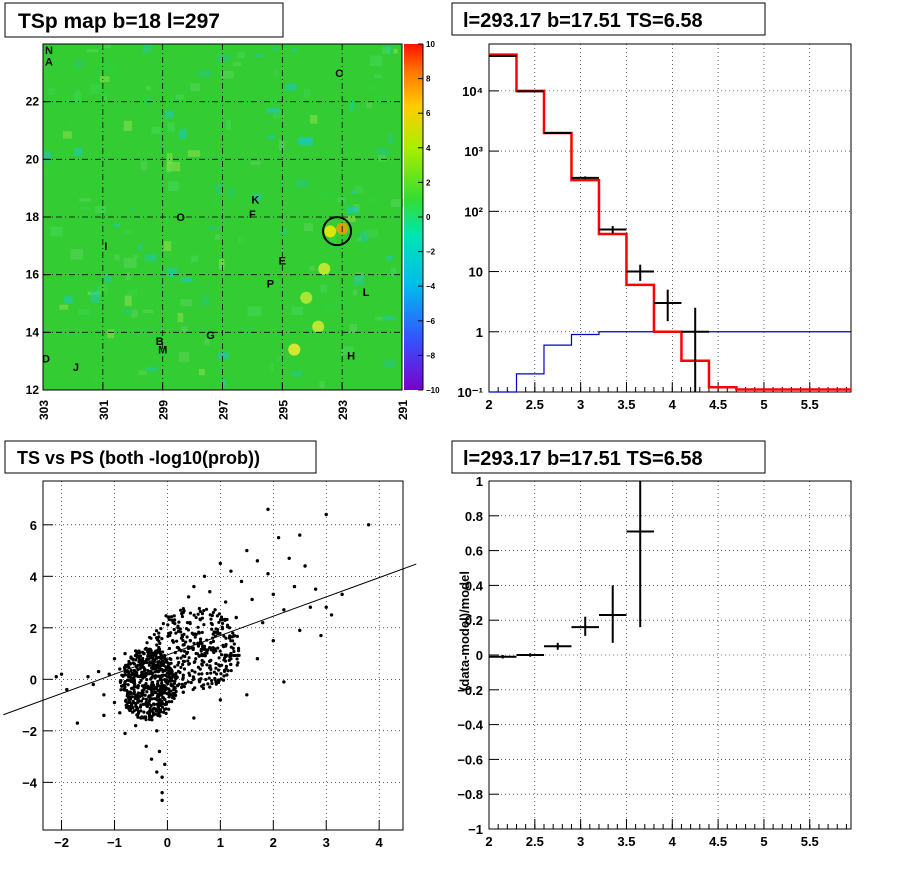  What do you see at coordinates (470, 759) in the screenshot?
I see `residual-y-tick-label: −0.6` at bounding box center [470, 759].